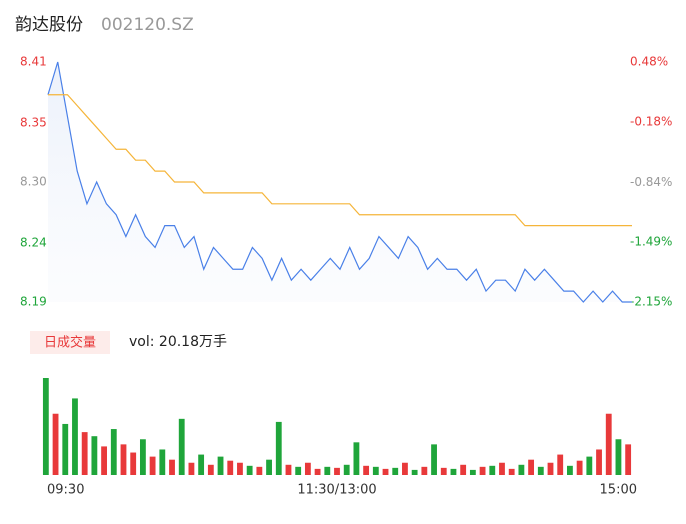  Describe the element at coordinates (618, 490) in the screenshot. I see `x-tick-label: 15:00` at that location.